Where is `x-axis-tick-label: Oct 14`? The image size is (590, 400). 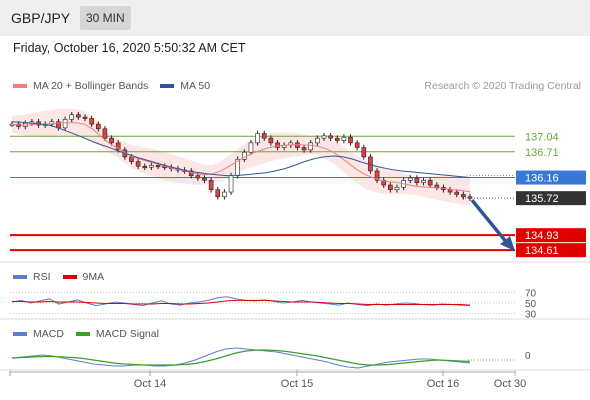 x-axis-tick-label: Oct 14 is located at coordinates (150, 384).